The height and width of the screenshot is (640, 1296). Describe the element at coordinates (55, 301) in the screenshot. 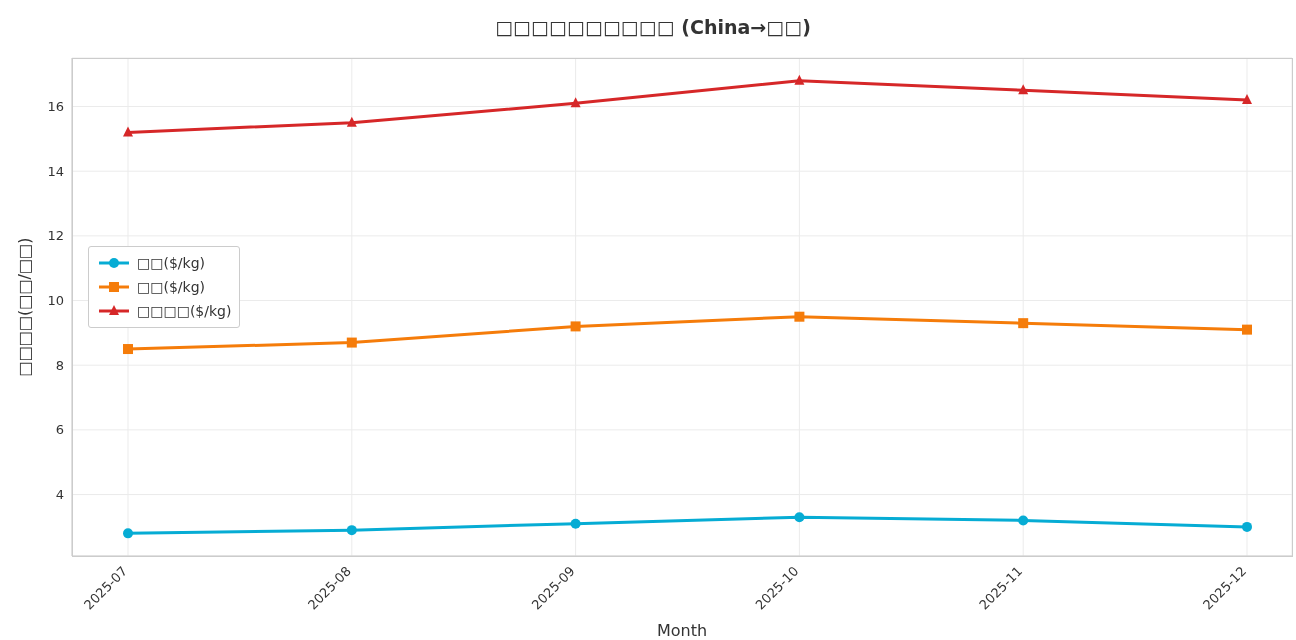

I see `y-tick-label: 10` at that location.